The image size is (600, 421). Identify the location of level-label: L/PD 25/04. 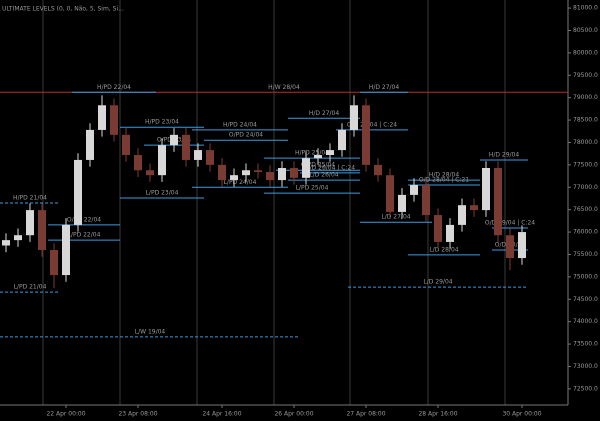
(312, 188).